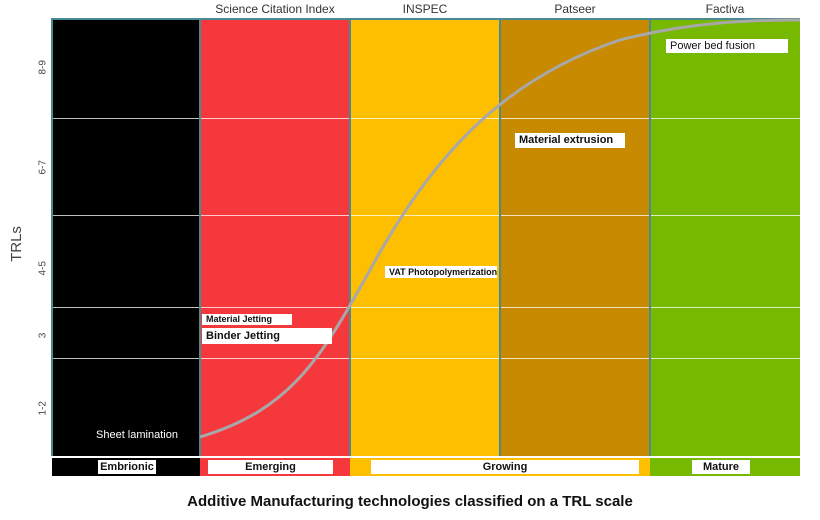 Image resolution: width=820 pixels, height=520 pixels. I want to click on stage-label-emerging: Emerging, so click(270, 467).